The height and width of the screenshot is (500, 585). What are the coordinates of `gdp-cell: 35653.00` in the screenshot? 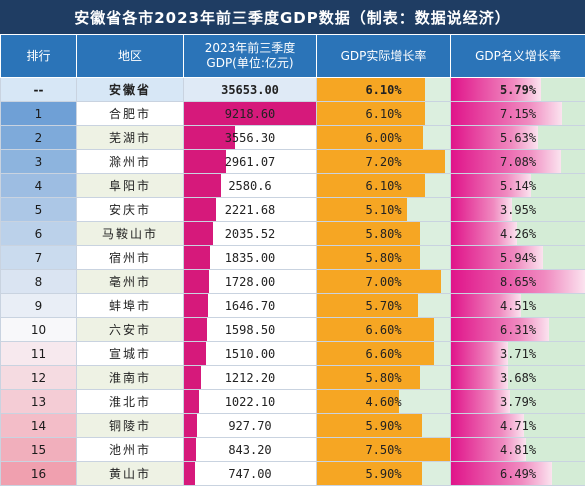 It's located at (250, 89).